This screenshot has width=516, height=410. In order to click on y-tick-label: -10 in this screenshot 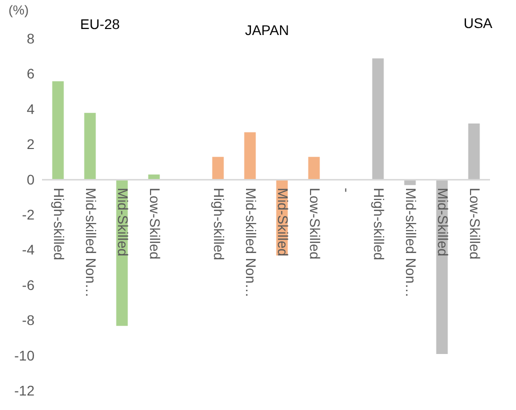, I will do `click(24, 355)`.